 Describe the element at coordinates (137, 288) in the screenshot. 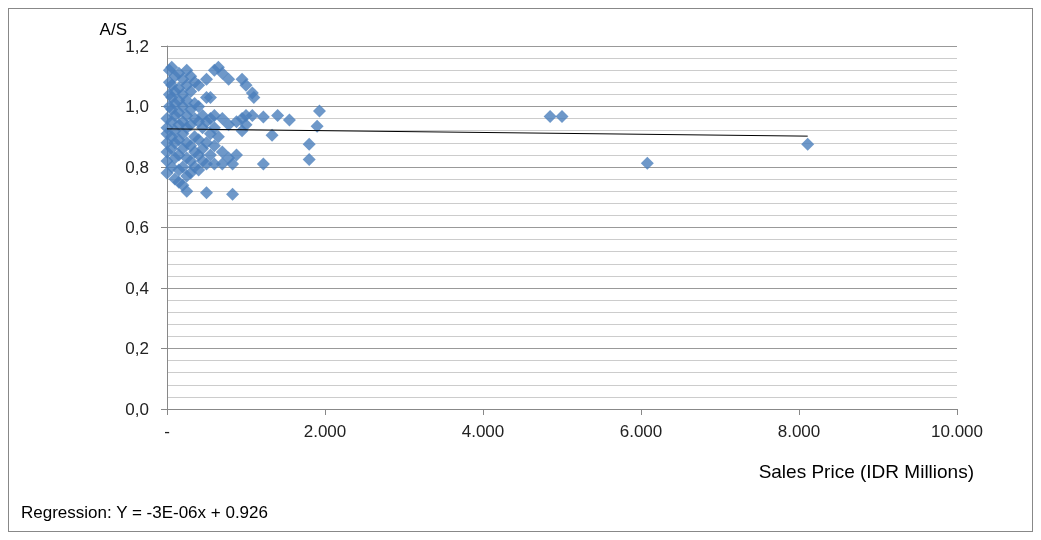

I see `y-tick-label: 0,4` at that location.